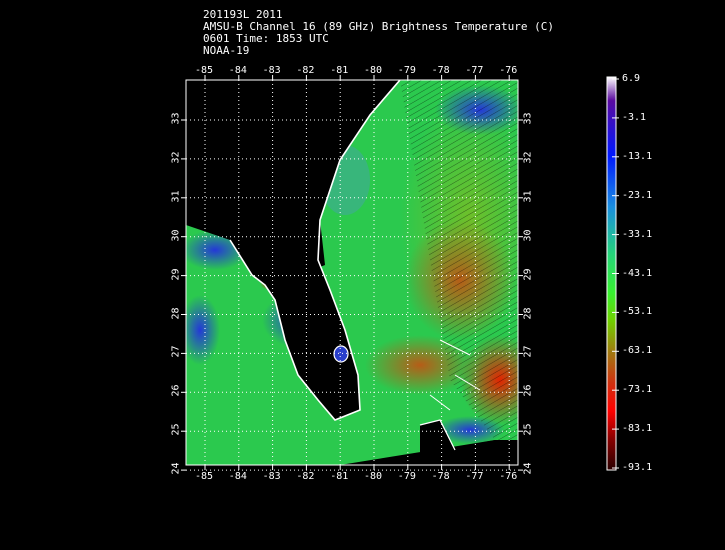 The height and width of the screenshot is (550, 725). I want to click on title-line-4: NOAA-19, so click(226, 50).